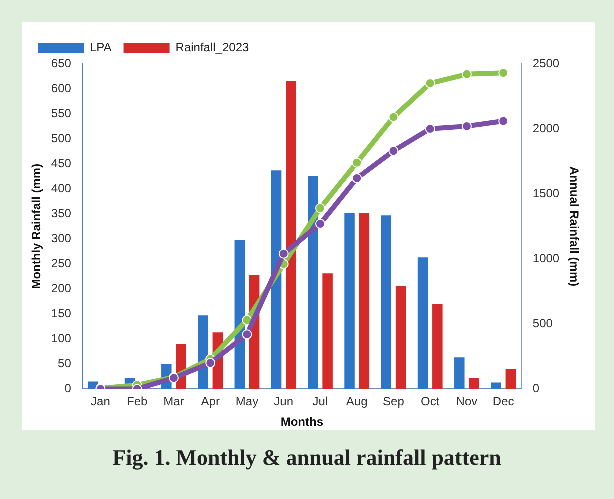 This screenshot has width=614, height=499. Describe the element at coordinates (394, 401) in the screenshot. I see `x-tick-label: Sep` at that location.